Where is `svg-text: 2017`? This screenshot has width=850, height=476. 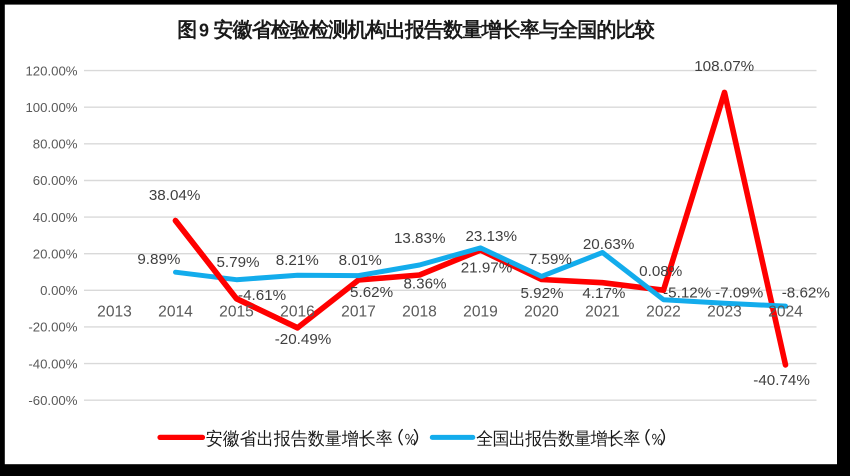
svg-text: 2017 is located at coordinates (358, 312).